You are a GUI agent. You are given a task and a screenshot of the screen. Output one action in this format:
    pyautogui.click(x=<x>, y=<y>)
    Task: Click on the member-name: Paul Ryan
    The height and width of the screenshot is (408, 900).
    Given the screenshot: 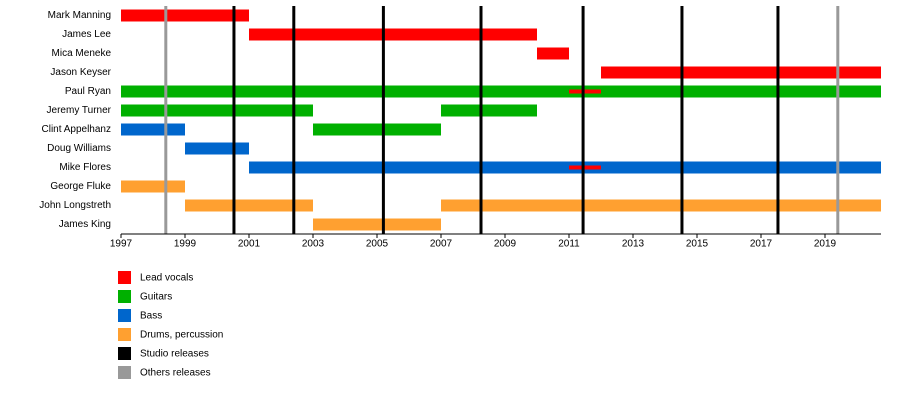 What is the action you would take?
    pyautogui.click(x=88, y=91)
    